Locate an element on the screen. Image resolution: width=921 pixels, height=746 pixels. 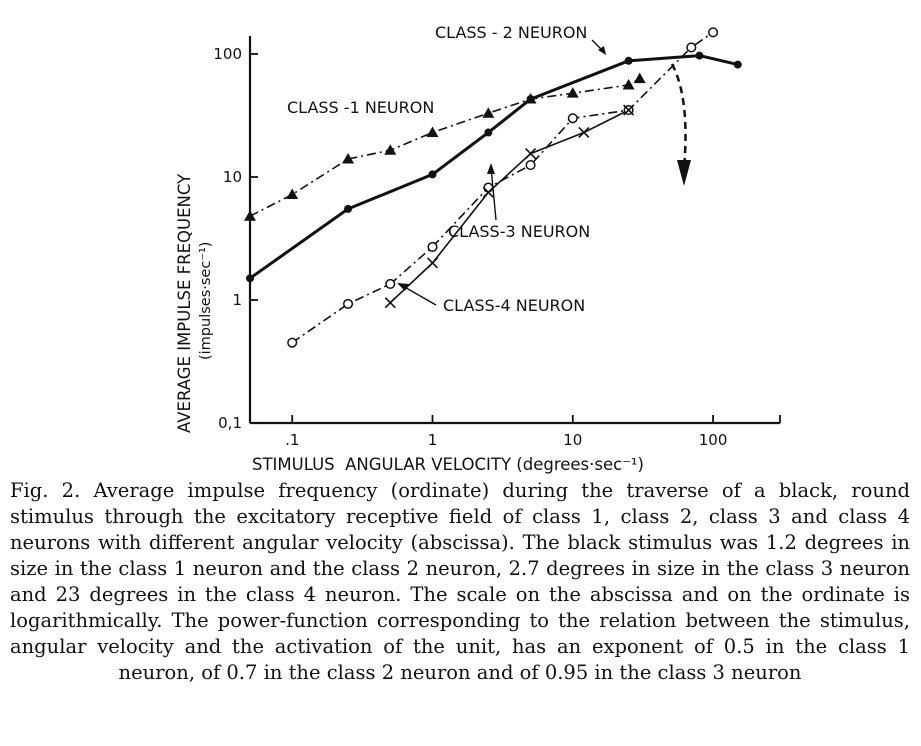
annotation-class-4-arrowhead is located at coordinates (403, 287).